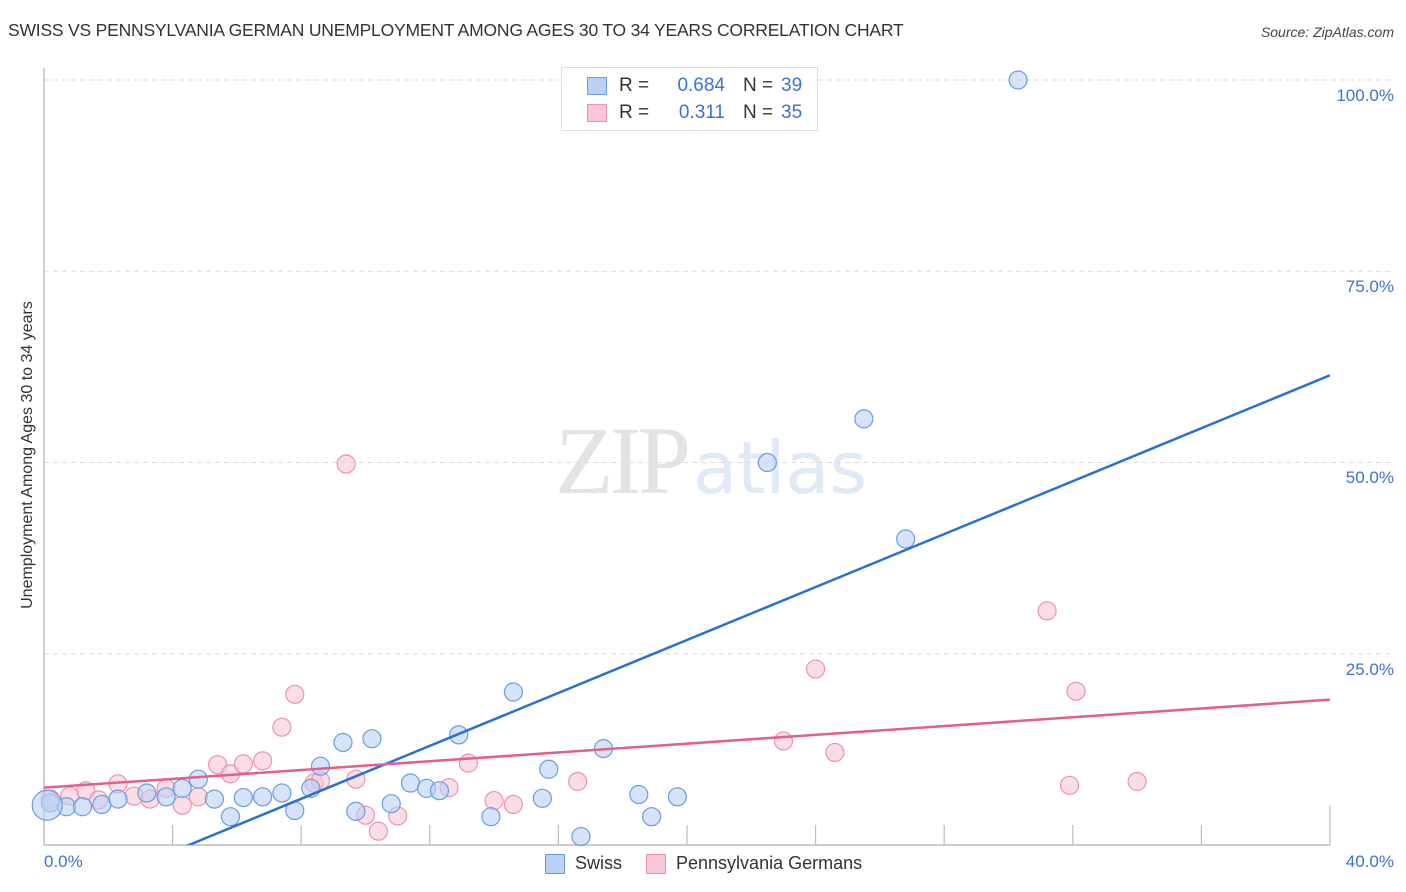  I want to click on pa-n-value: 35, so click(792, 112).